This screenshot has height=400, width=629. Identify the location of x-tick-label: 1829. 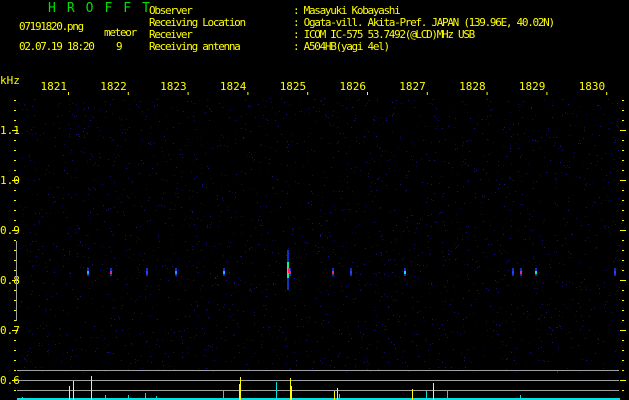
(532, 86).